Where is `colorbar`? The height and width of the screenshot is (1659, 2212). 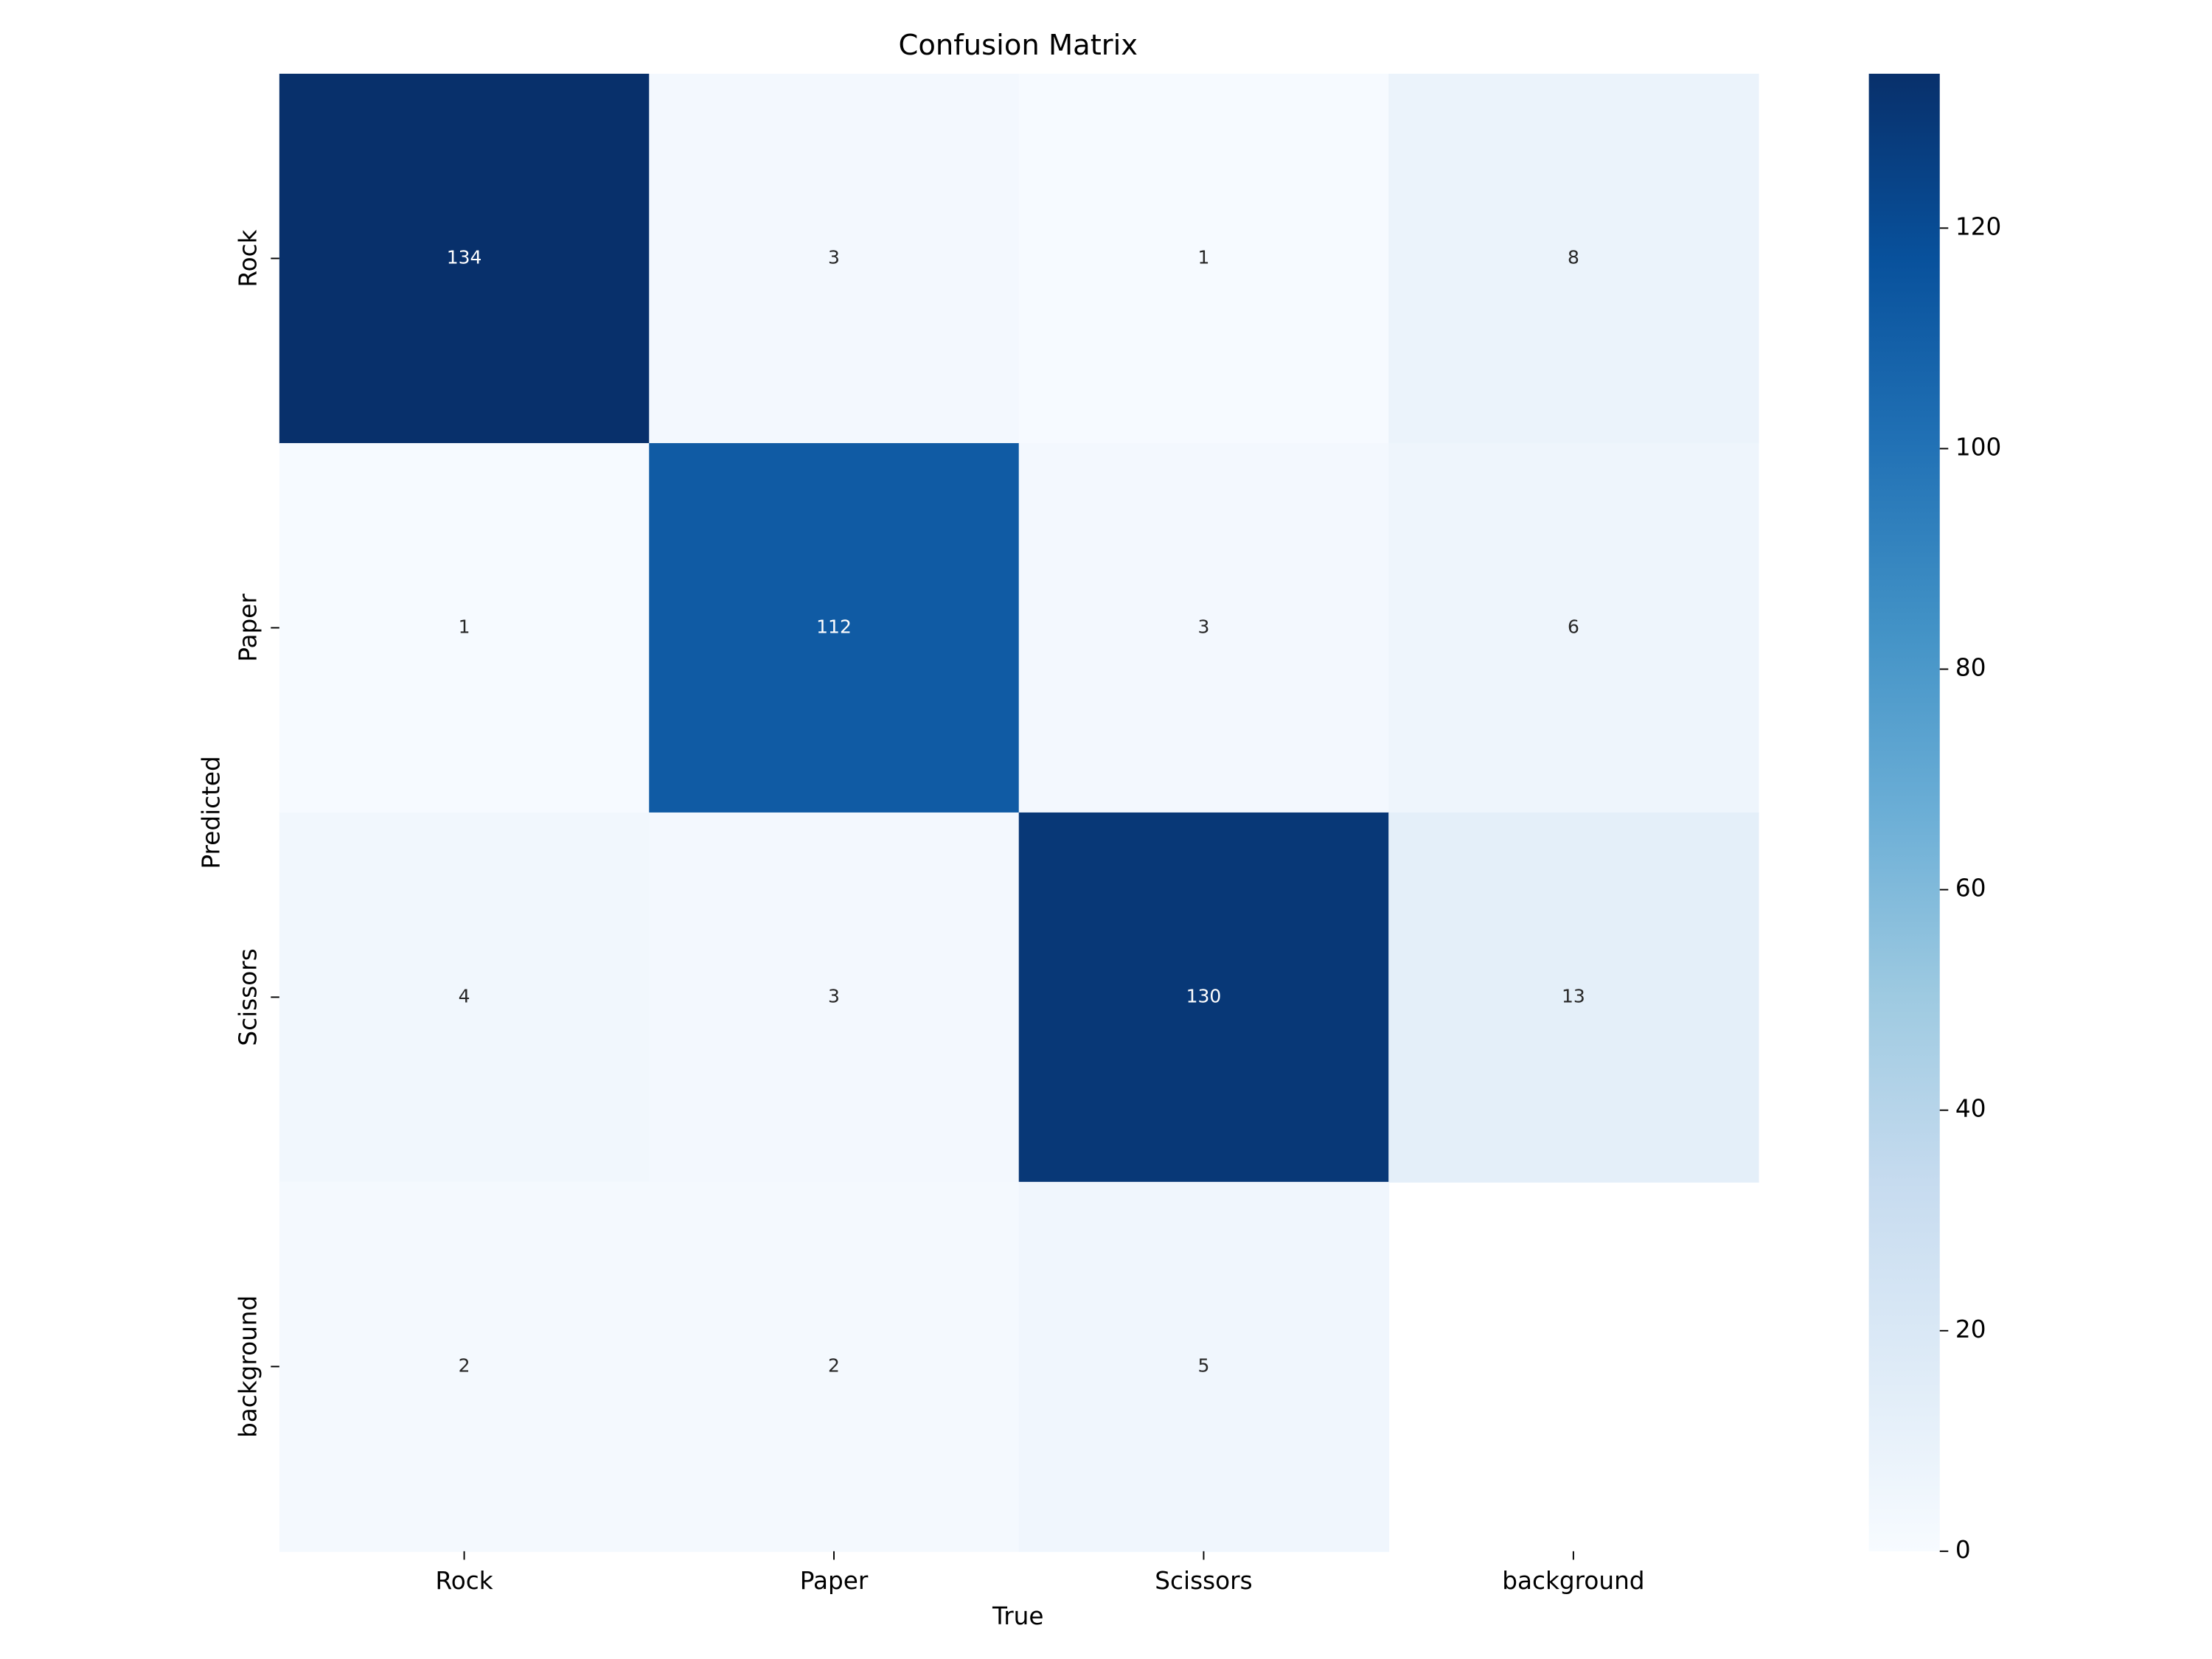 colorbar is located at coordinates (1904, 812).